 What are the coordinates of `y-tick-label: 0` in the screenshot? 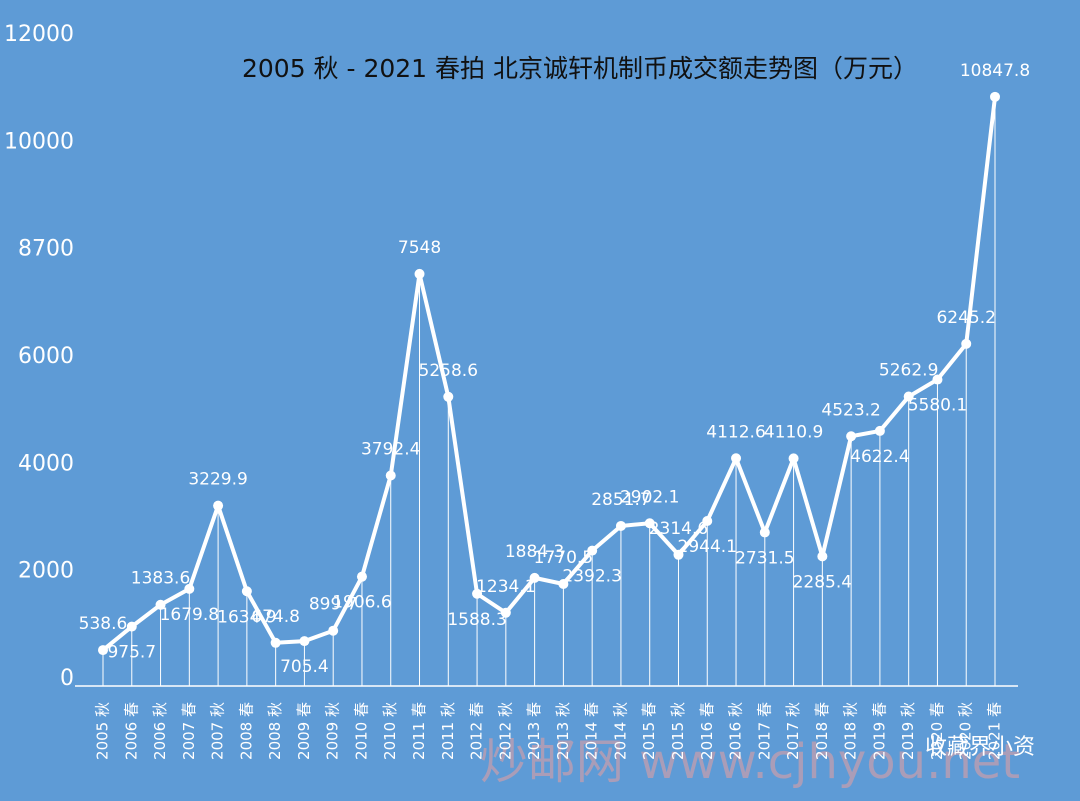 It's located at (67, 678).